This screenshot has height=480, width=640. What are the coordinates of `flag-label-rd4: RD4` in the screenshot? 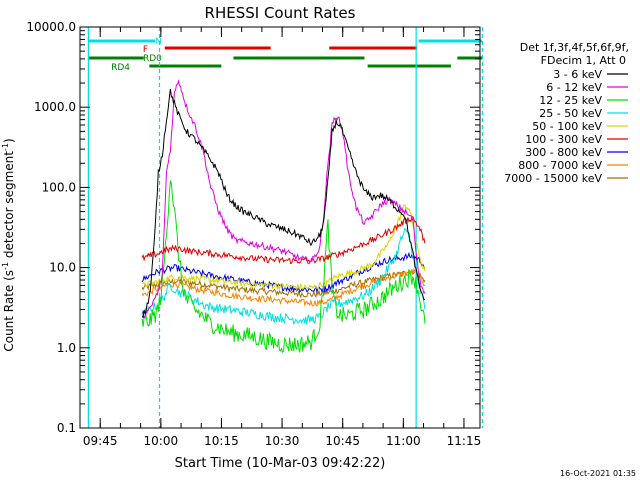 It's located at (120, 68).